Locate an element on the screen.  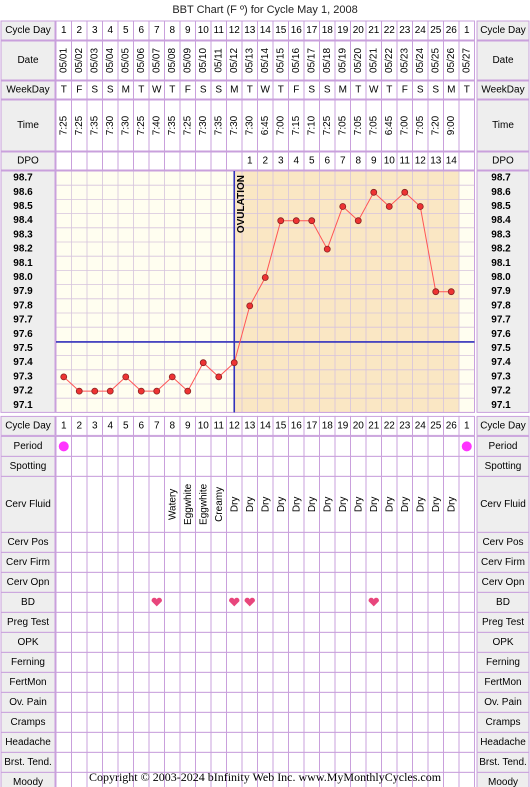
row-label-right-ov-pain-text: Ov. Pain is located at coordinates (503, 702).